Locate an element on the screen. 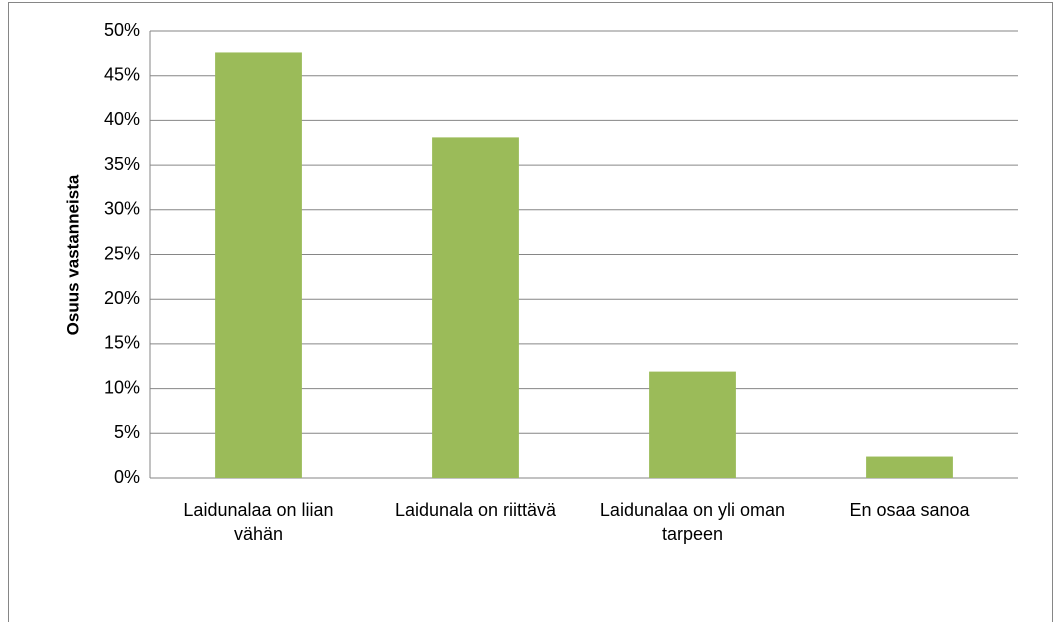 This screenshot has width=1062, height=622. x-tick-label-box: Laidunalaa on liian vähän is located at coordinates (258, 522).